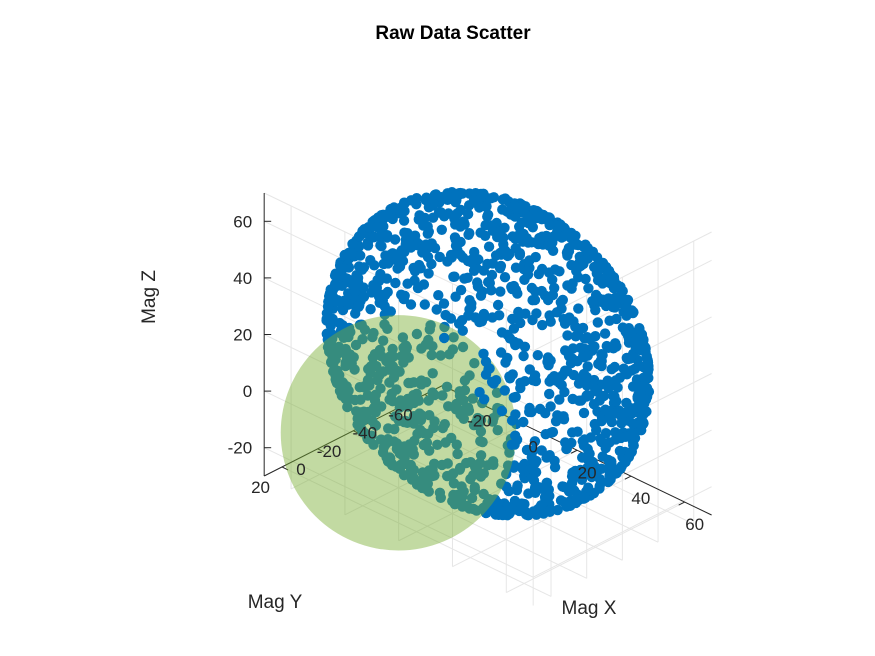  I want to click on z-tick-label: 40, so click(242, 278).